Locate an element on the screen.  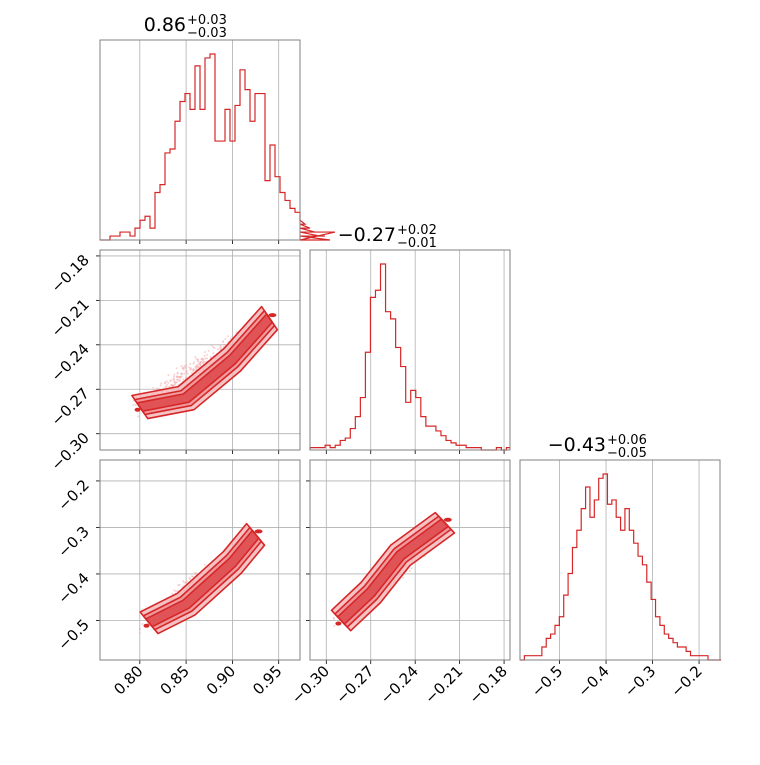
scatter-2-0-yticklabel: −0.4 is located at coordinates (73, 588).